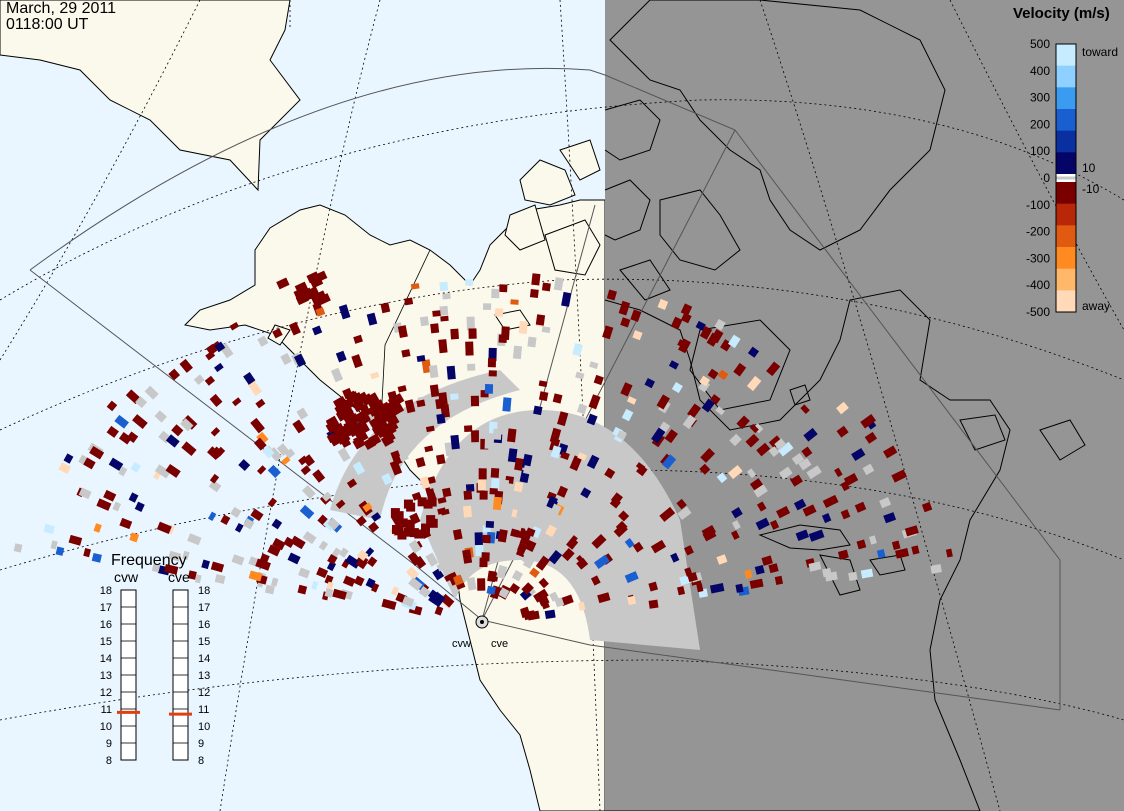  Describe the element at coordinates (1040, 44) in the screenshot. I see `legend-tick-label: 500` at that location.